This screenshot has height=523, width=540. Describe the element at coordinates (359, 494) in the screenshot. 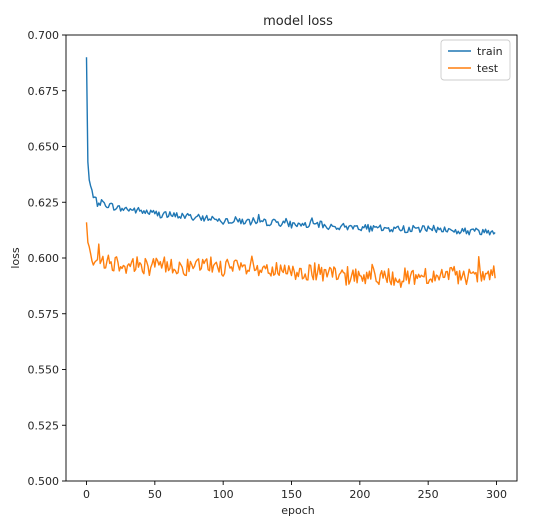

I see `x-tick-label: 200` at that location.